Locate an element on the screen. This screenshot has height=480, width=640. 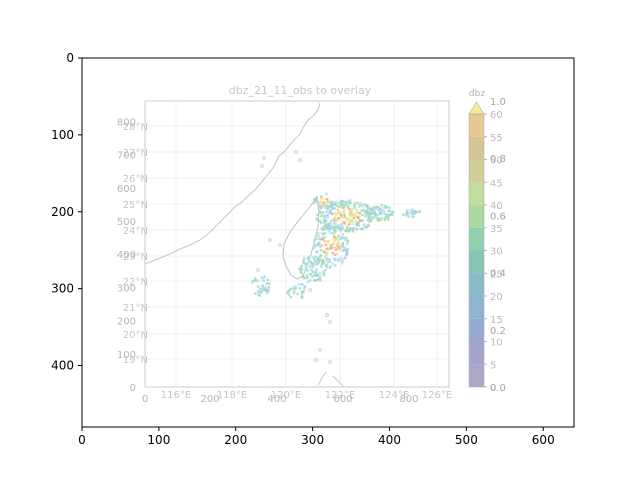
inner-x-tick-label: 400 is located at coordinates (276, 399).